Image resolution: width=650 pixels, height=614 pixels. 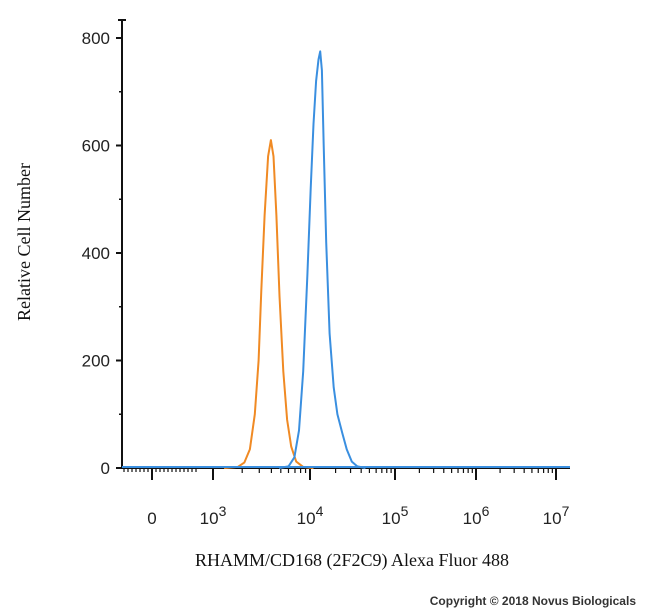 I want to click on y-axis-title: Relative Cell Number, so click(x=24, y=242).